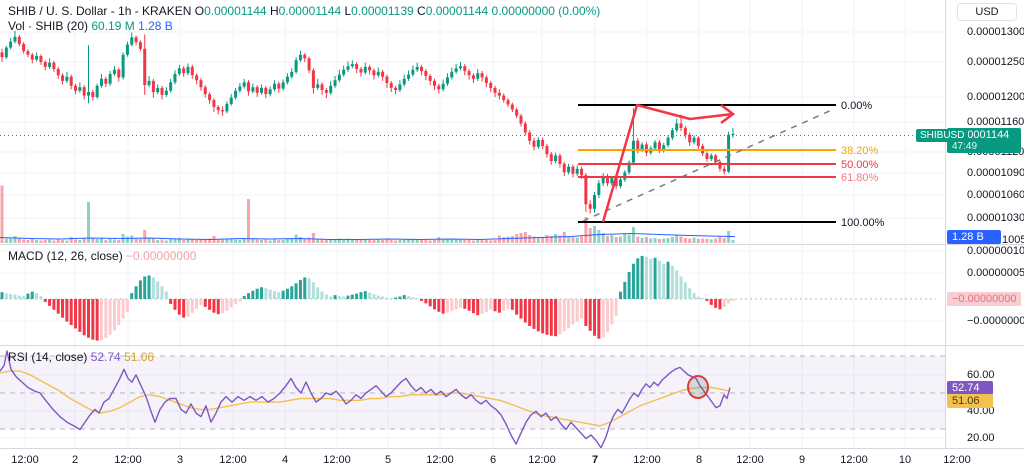  I want to click on price-axis-label: 0.00001060, so click(995, 195).